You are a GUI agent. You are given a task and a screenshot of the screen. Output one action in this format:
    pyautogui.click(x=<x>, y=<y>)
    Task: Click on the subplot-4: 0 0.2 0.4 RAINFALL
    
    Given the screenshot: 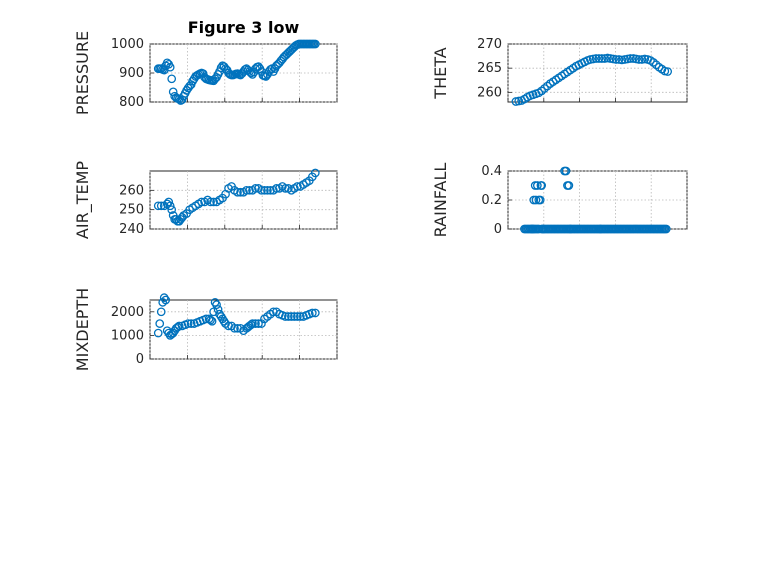 What is the action you would take?
    pyautogui.click(x=559, y=200)
    